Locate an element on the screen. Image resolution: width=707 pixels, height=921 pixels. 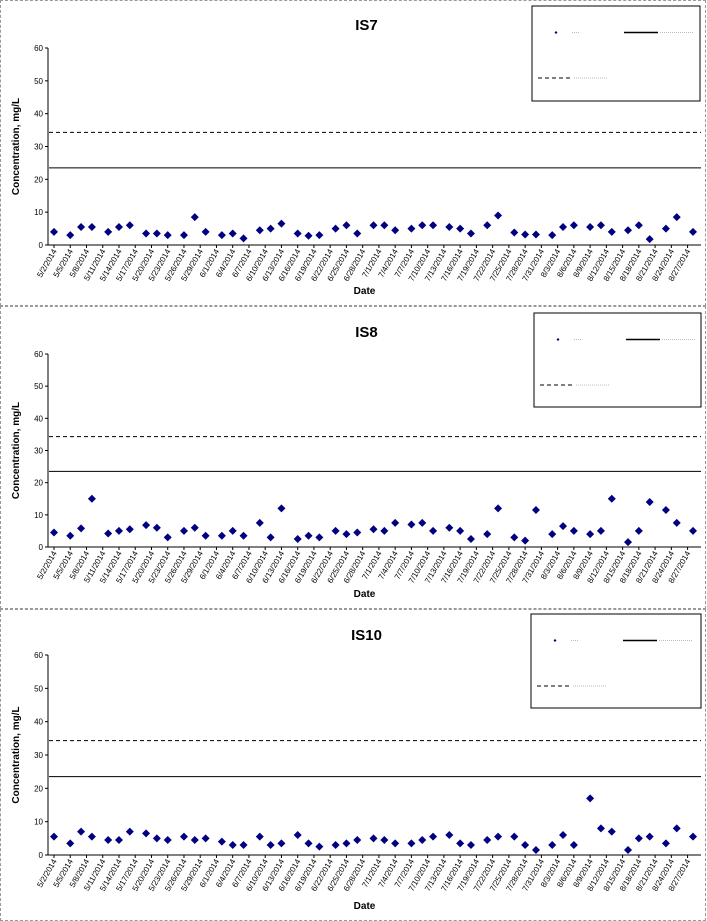
chart-title: IS10 is located at coordinates (366, 635).